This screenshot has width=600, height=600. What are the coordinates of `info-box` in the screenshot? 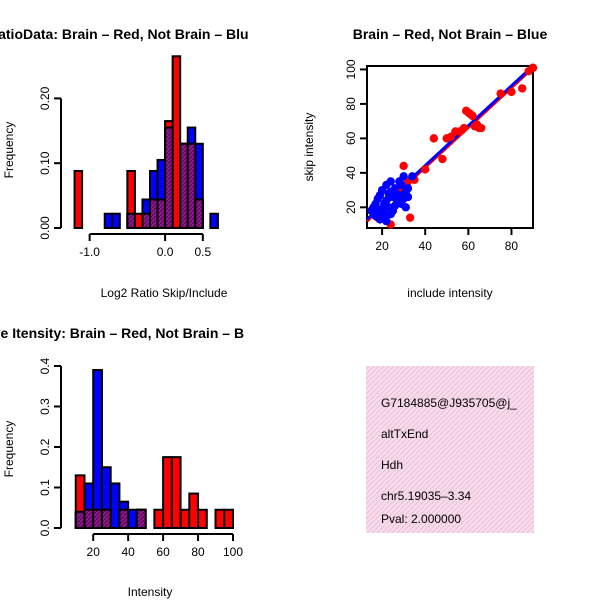 It's located at (450, 449).